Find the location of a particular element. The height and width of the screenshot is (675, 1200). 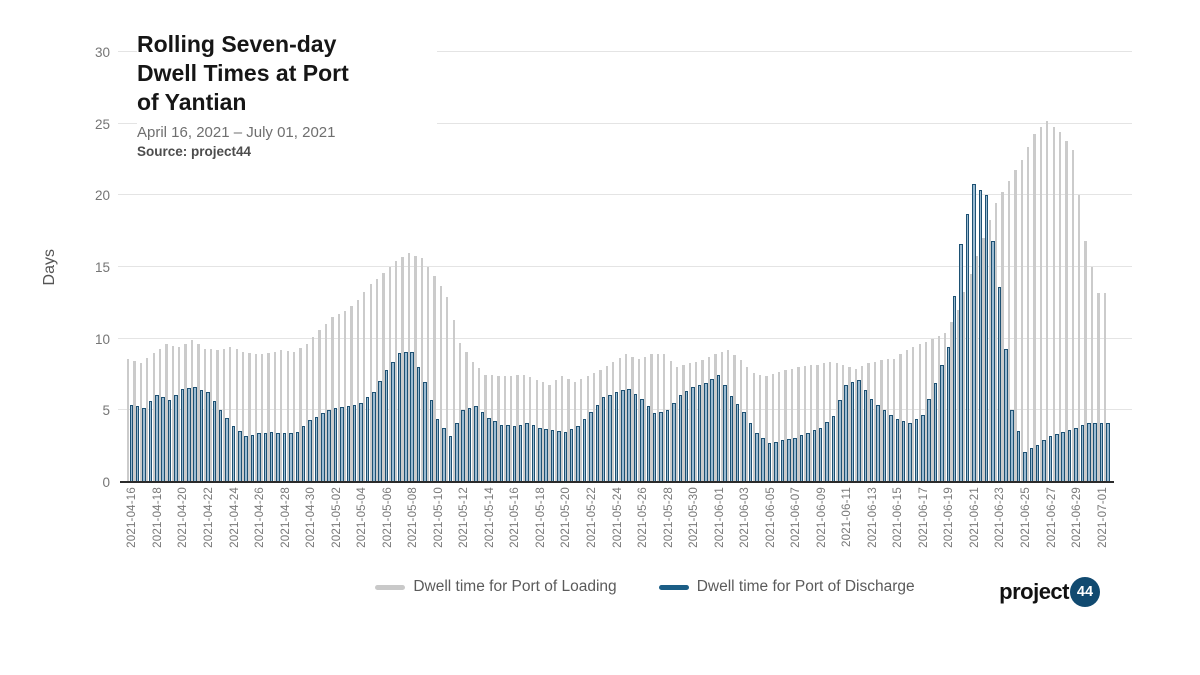

x-tick-label: 2021-05-08 is located at coordinates (413, 517).